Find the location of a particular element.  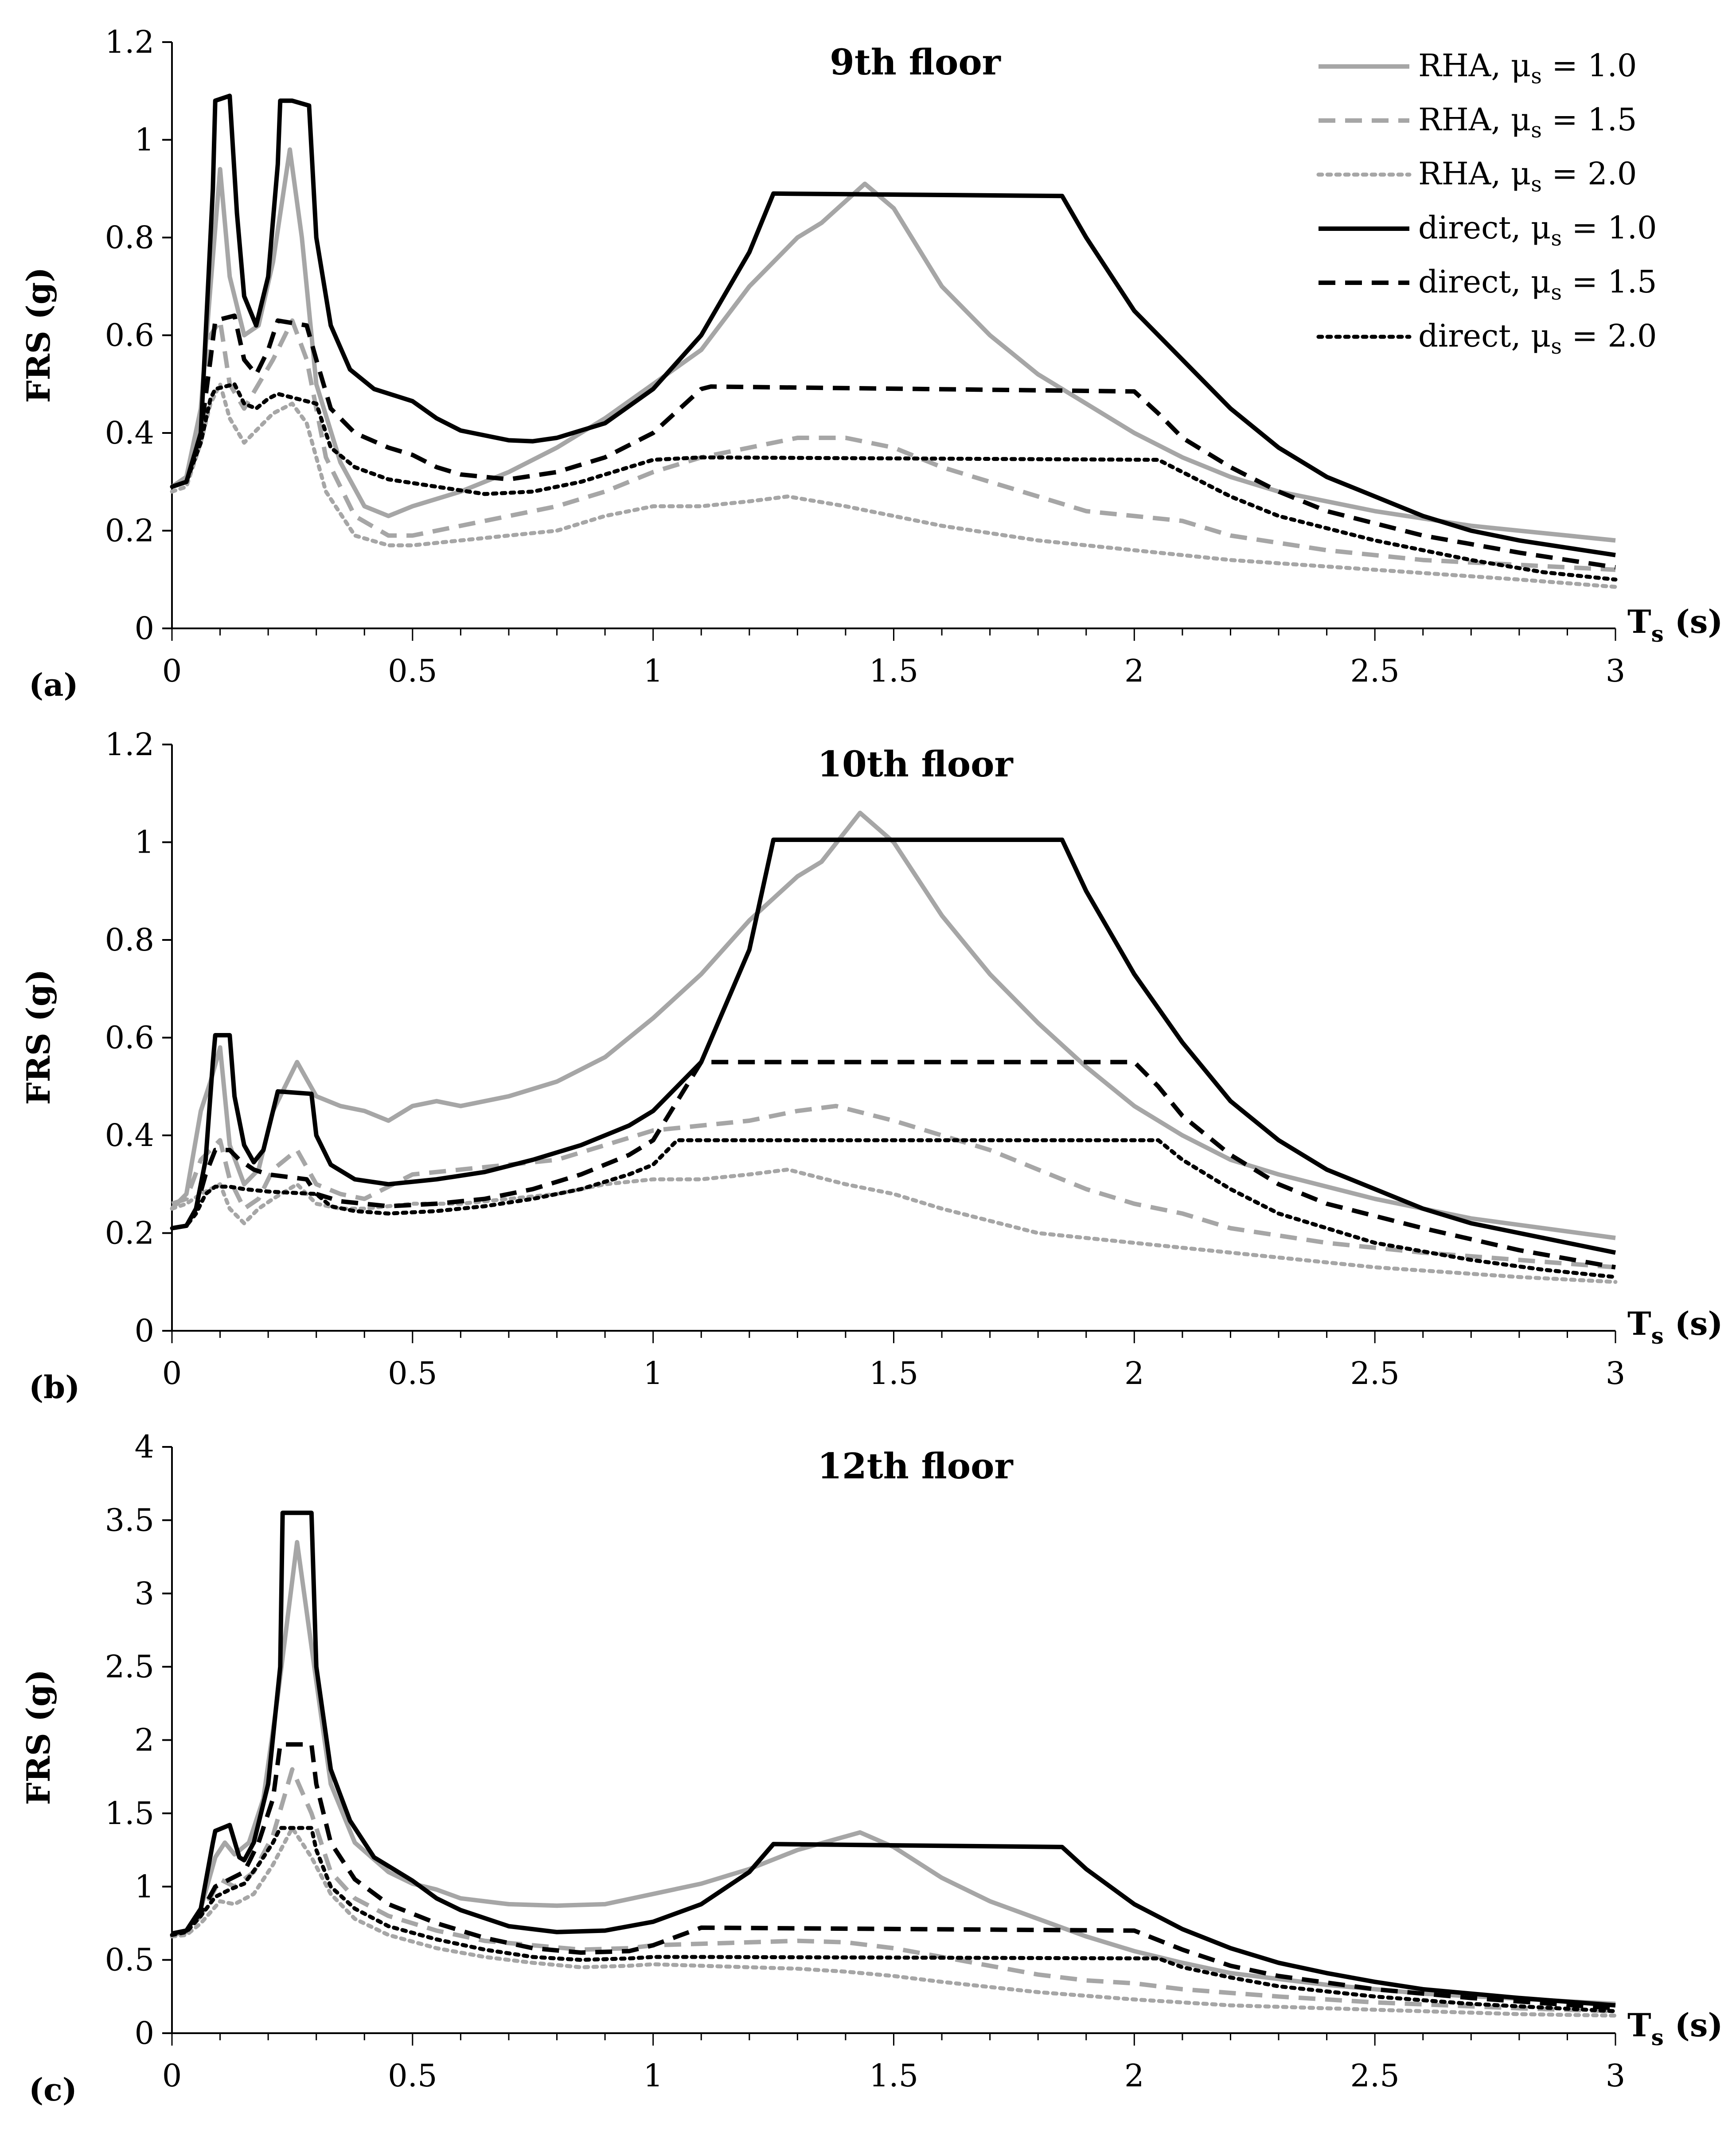

legend-item-direct-1.5: direct, μs = 1.5 is located at coordinates (1488, 284).